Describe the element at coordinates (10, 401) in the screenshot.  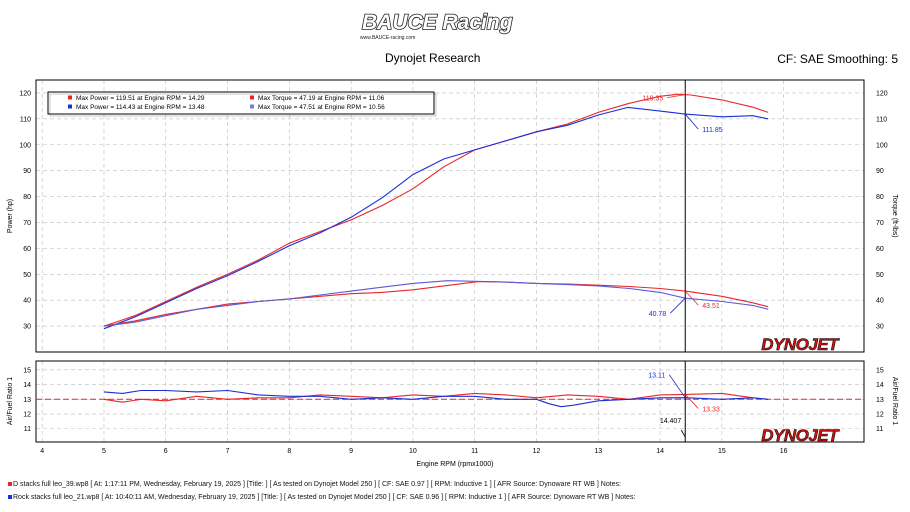
I see `y-axis-label-afr-left: Air/Fuel Ratio 1` at that location.